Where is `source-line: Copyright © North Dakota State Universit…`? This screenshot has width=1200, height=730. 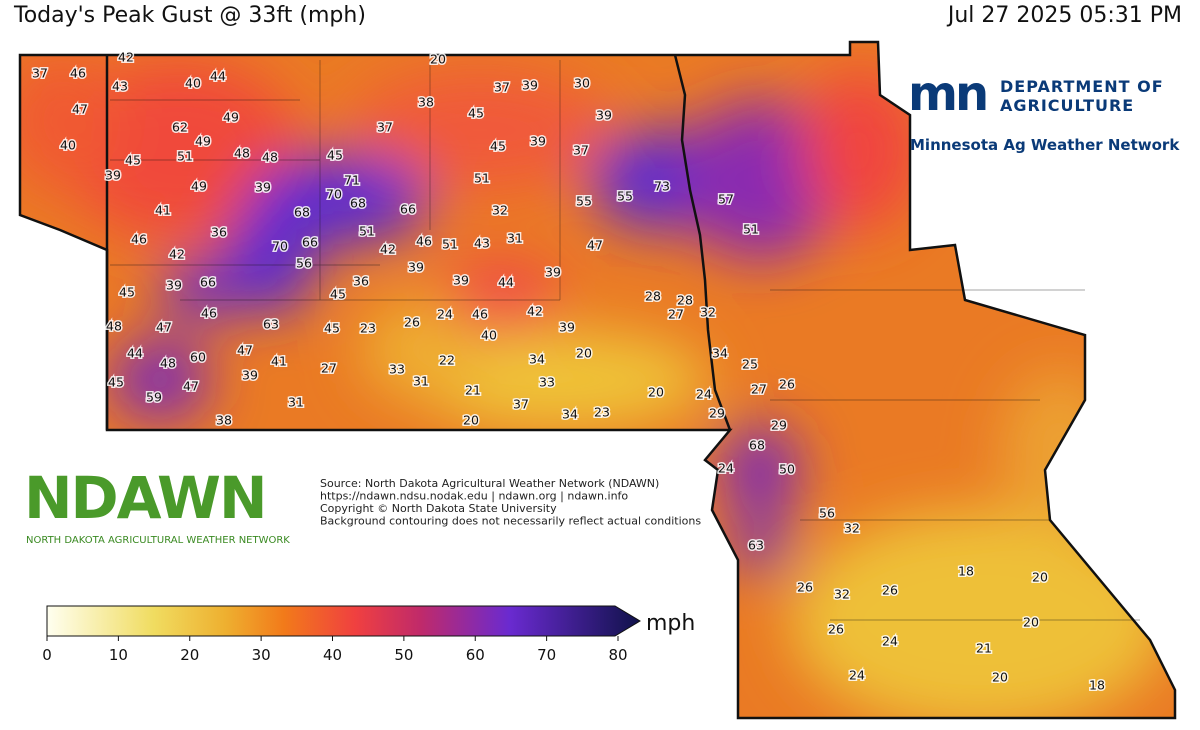
source-line: Copyright © North Dakota State Universit… is located at coordinates (438, 508).